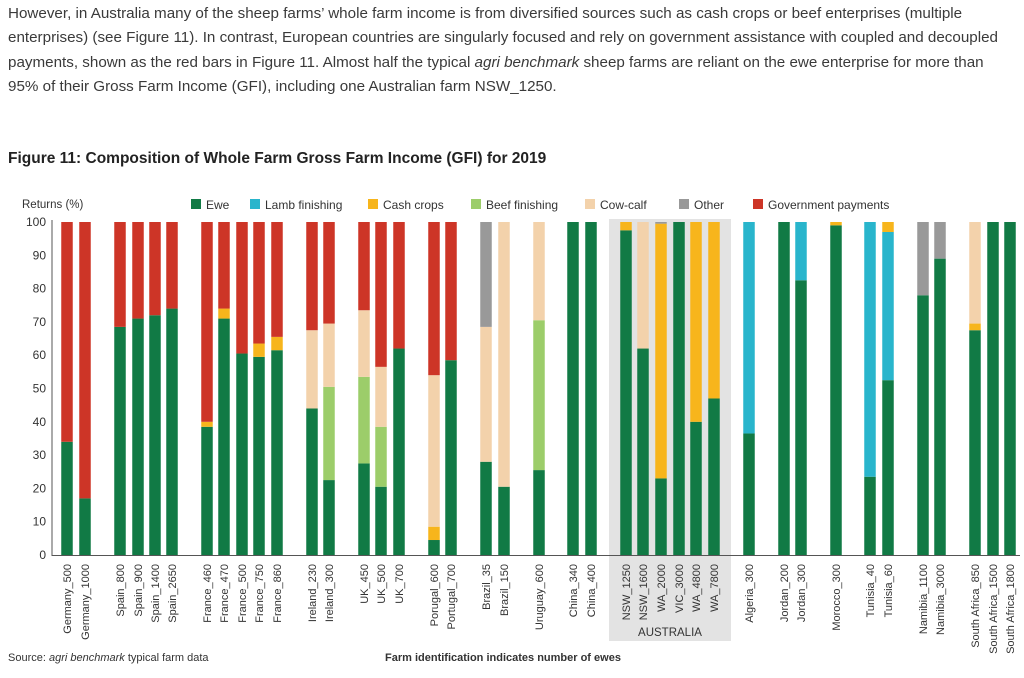 The image size is (1024, 678). I want to click on x-tick-label: WA_2000, so click(662, 588).